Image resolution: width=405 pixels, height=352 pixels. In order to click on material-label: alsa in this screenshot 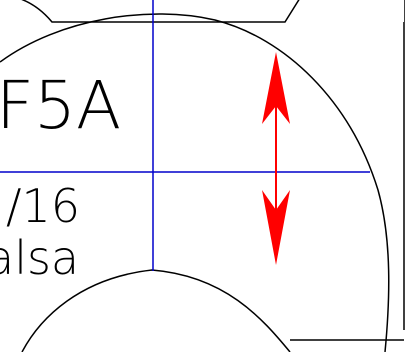, I will do `click(39, 258)`.